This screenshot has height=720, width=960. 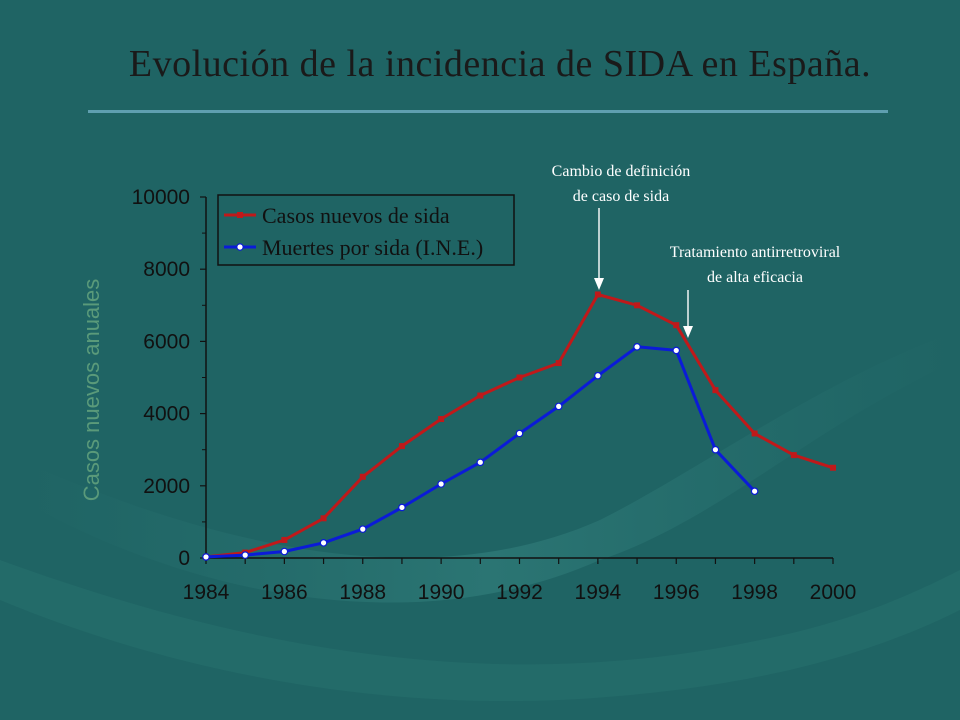 I want to click on x-tick-label: 2000, so click(x=833, y=592).